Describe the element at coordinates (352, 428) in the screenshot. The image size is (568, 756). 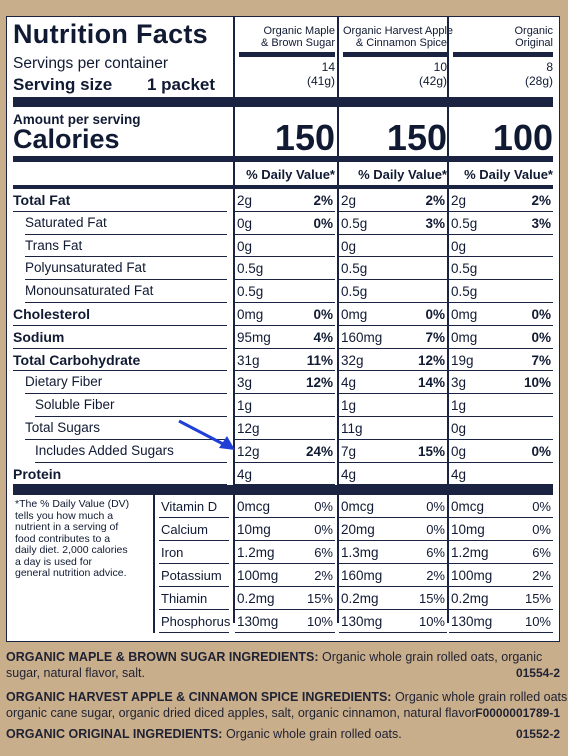
I see `nutrient-amount: 11g` at that location.